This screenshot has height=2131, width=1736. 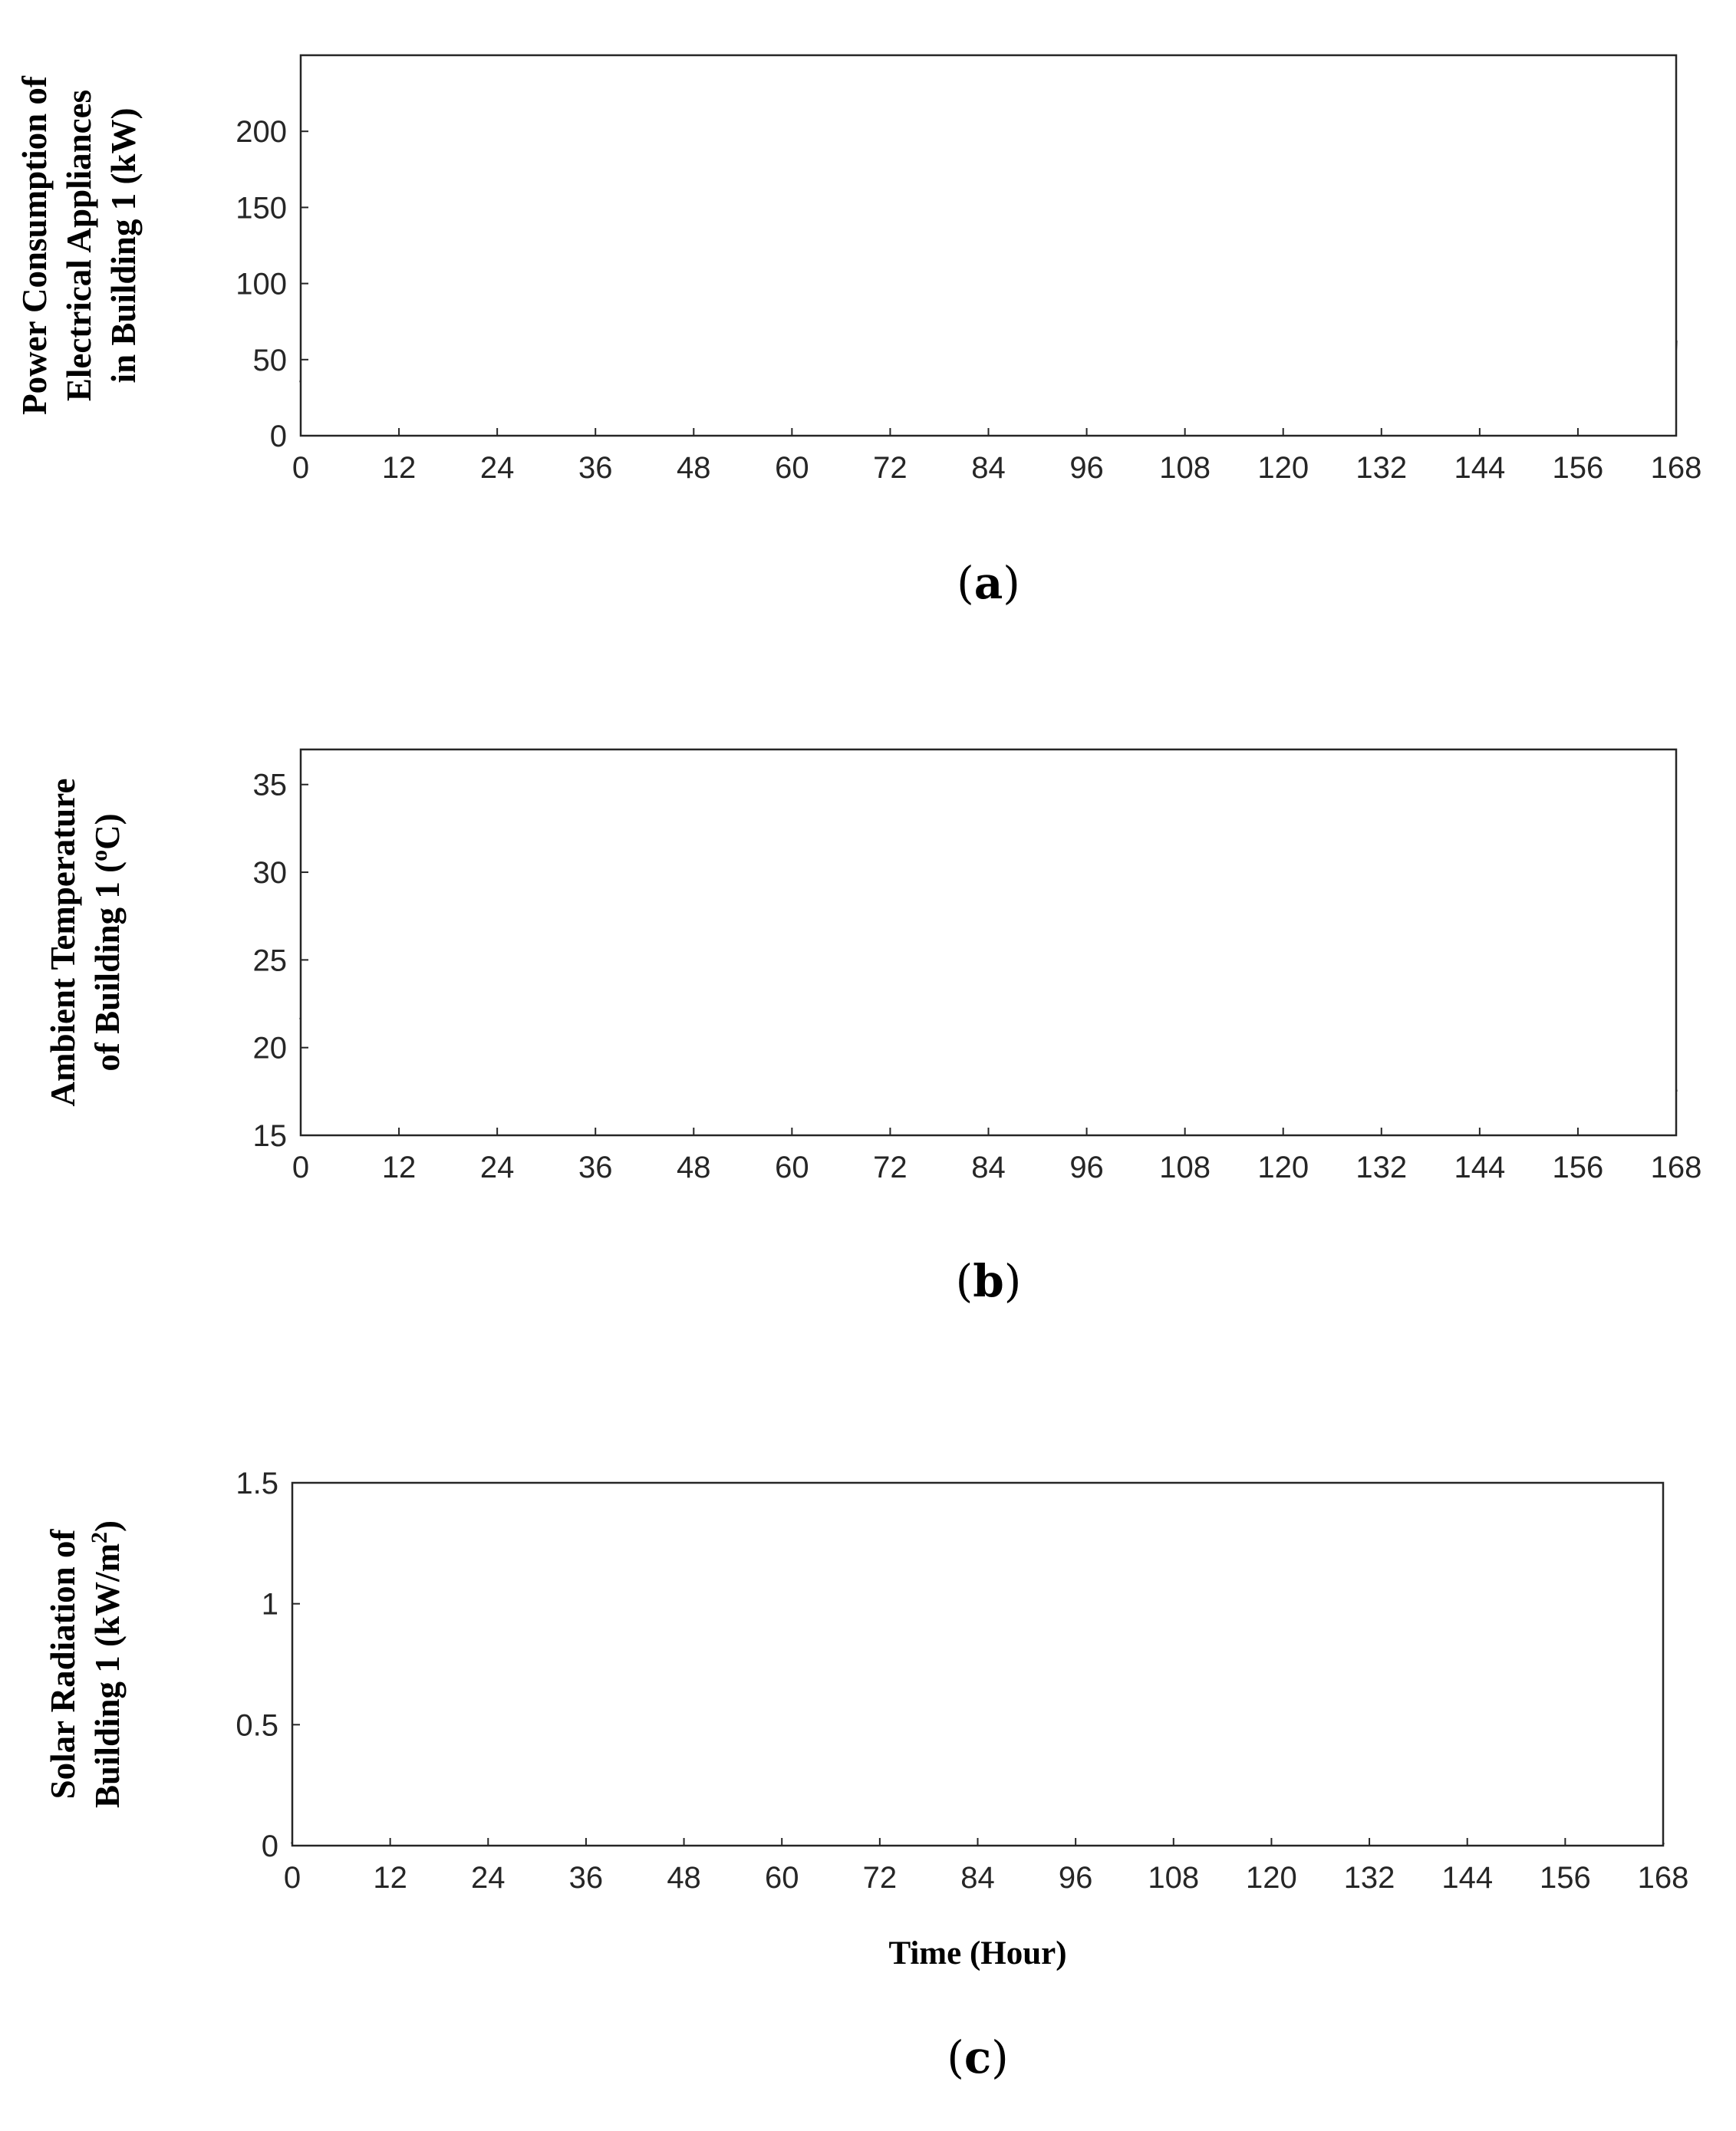 What do you see at coordinates (270, 1049) in the screenshot?
I see `y-tick-label: 20` at bounding box center [270, 1049].